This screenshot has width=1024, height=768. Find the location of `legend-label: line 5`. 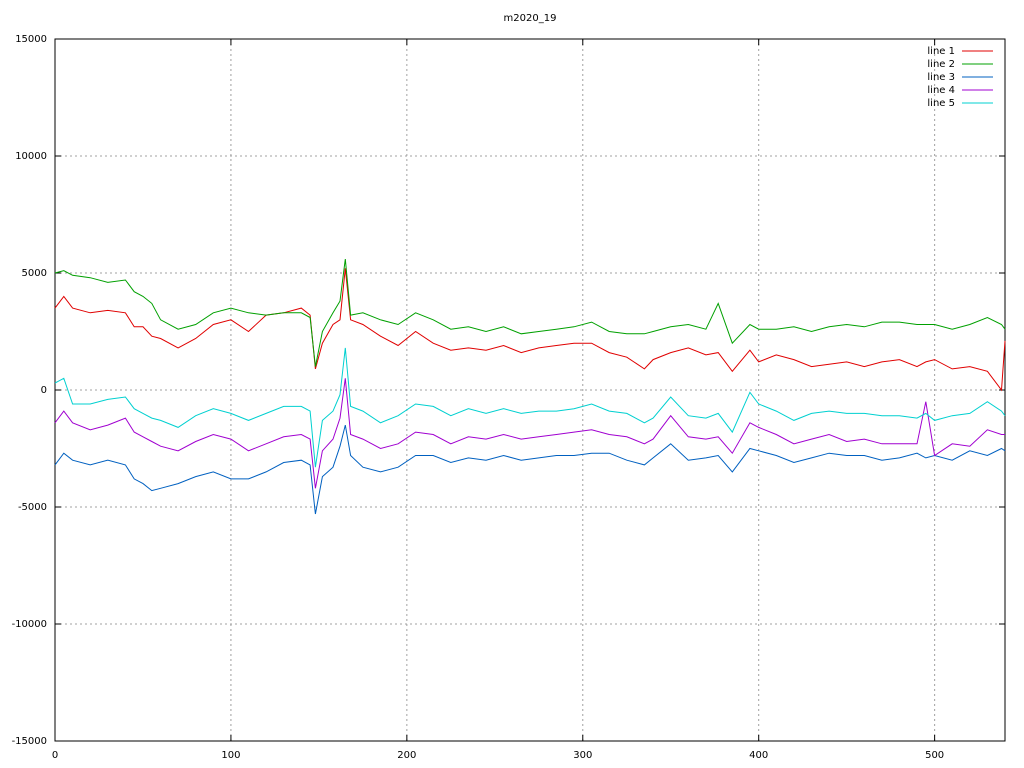

legend-label: line 5 is located at coordinates (941, 103).